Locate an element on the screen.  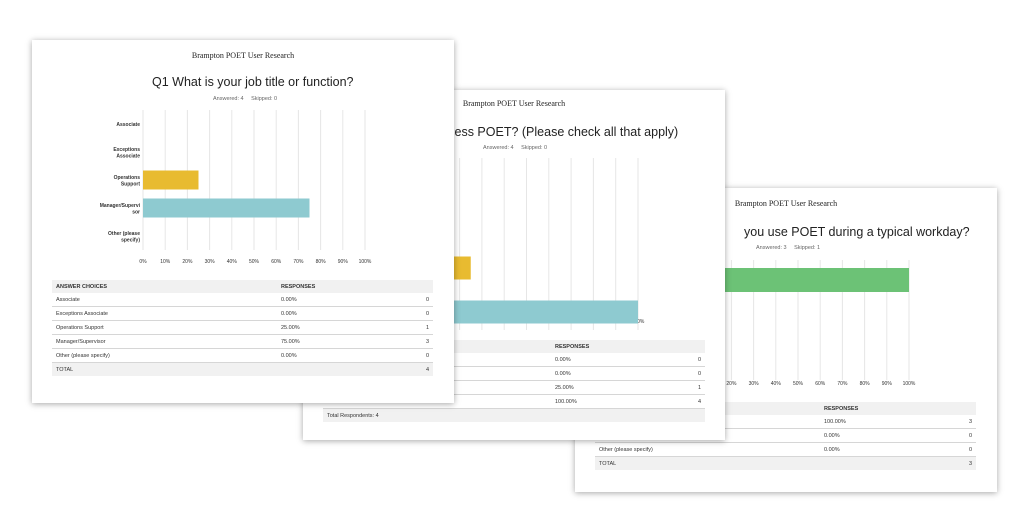
question-title: you use POET during a typical workday? is located at coordinates (857, 232).